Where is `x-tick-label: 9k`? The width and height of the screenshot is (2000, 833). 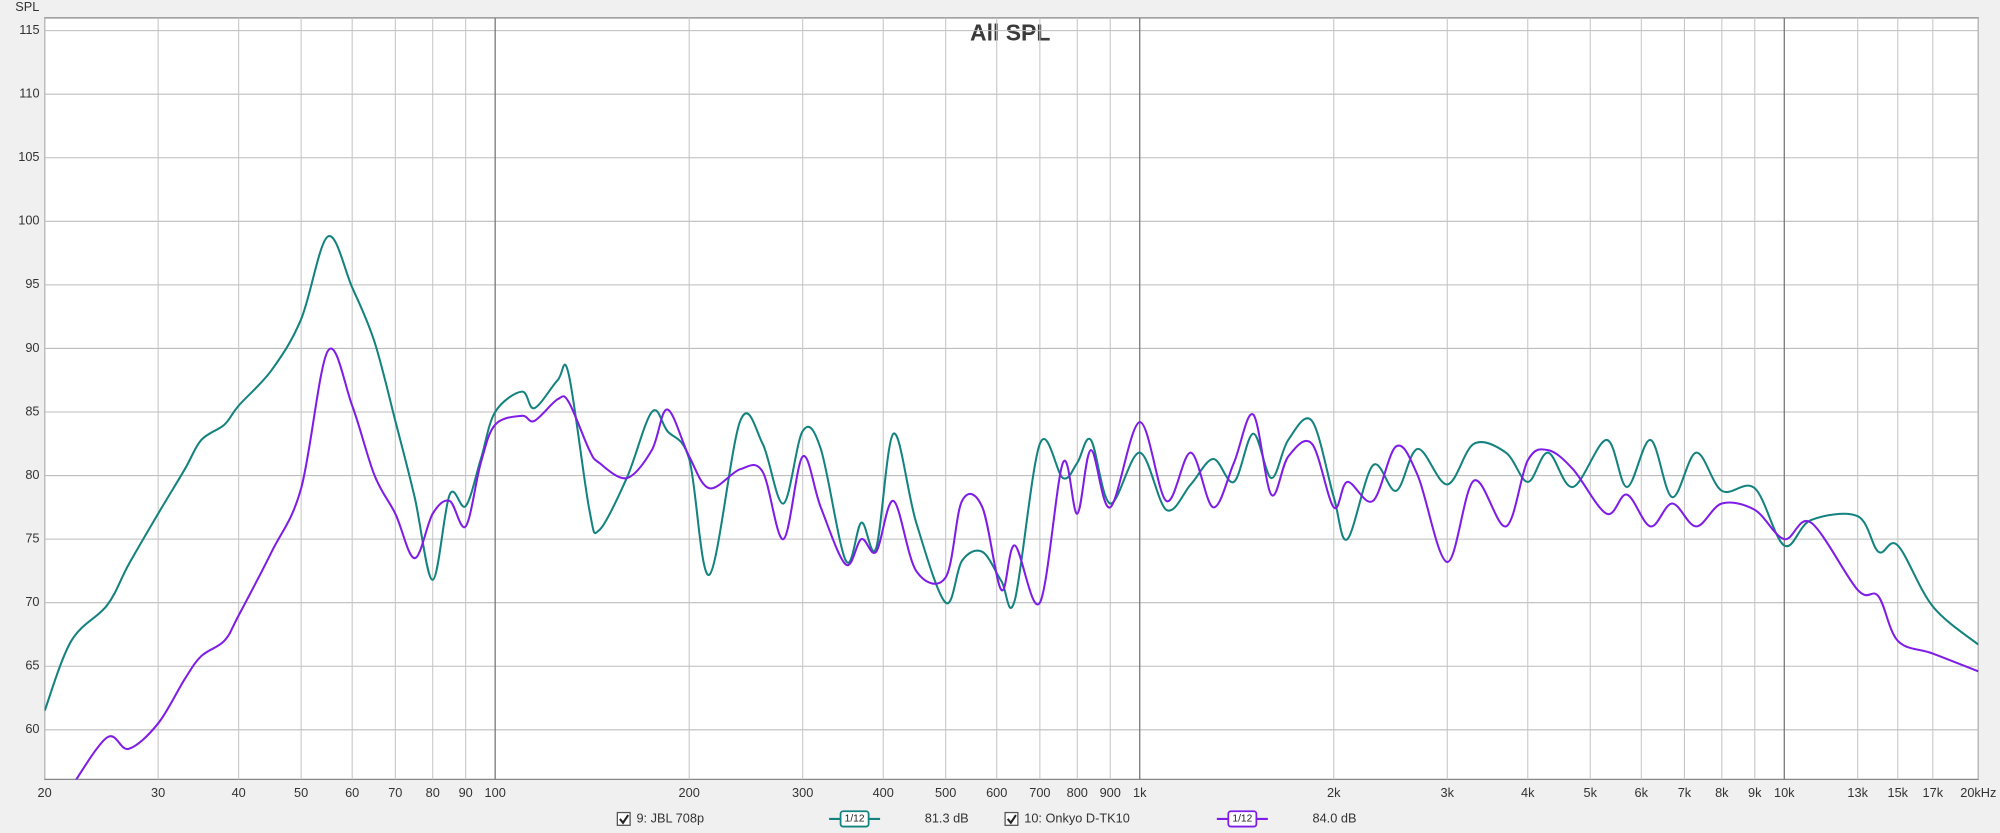
x-tick-label: 9k is located at coordinates (1755, 792).